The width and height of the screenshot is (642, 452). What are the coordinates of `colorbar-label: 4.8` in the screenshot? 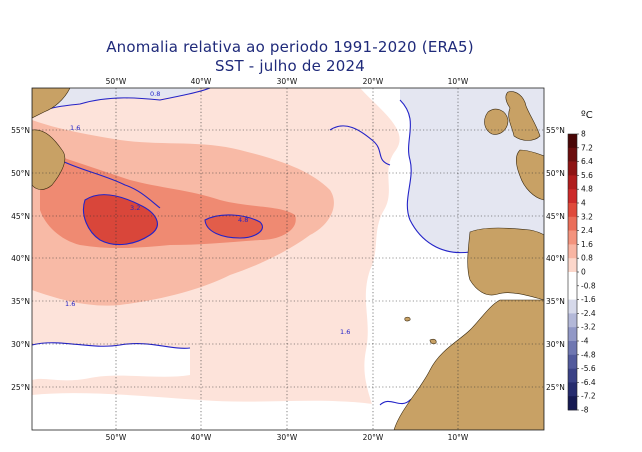 It's located at (587, 189).